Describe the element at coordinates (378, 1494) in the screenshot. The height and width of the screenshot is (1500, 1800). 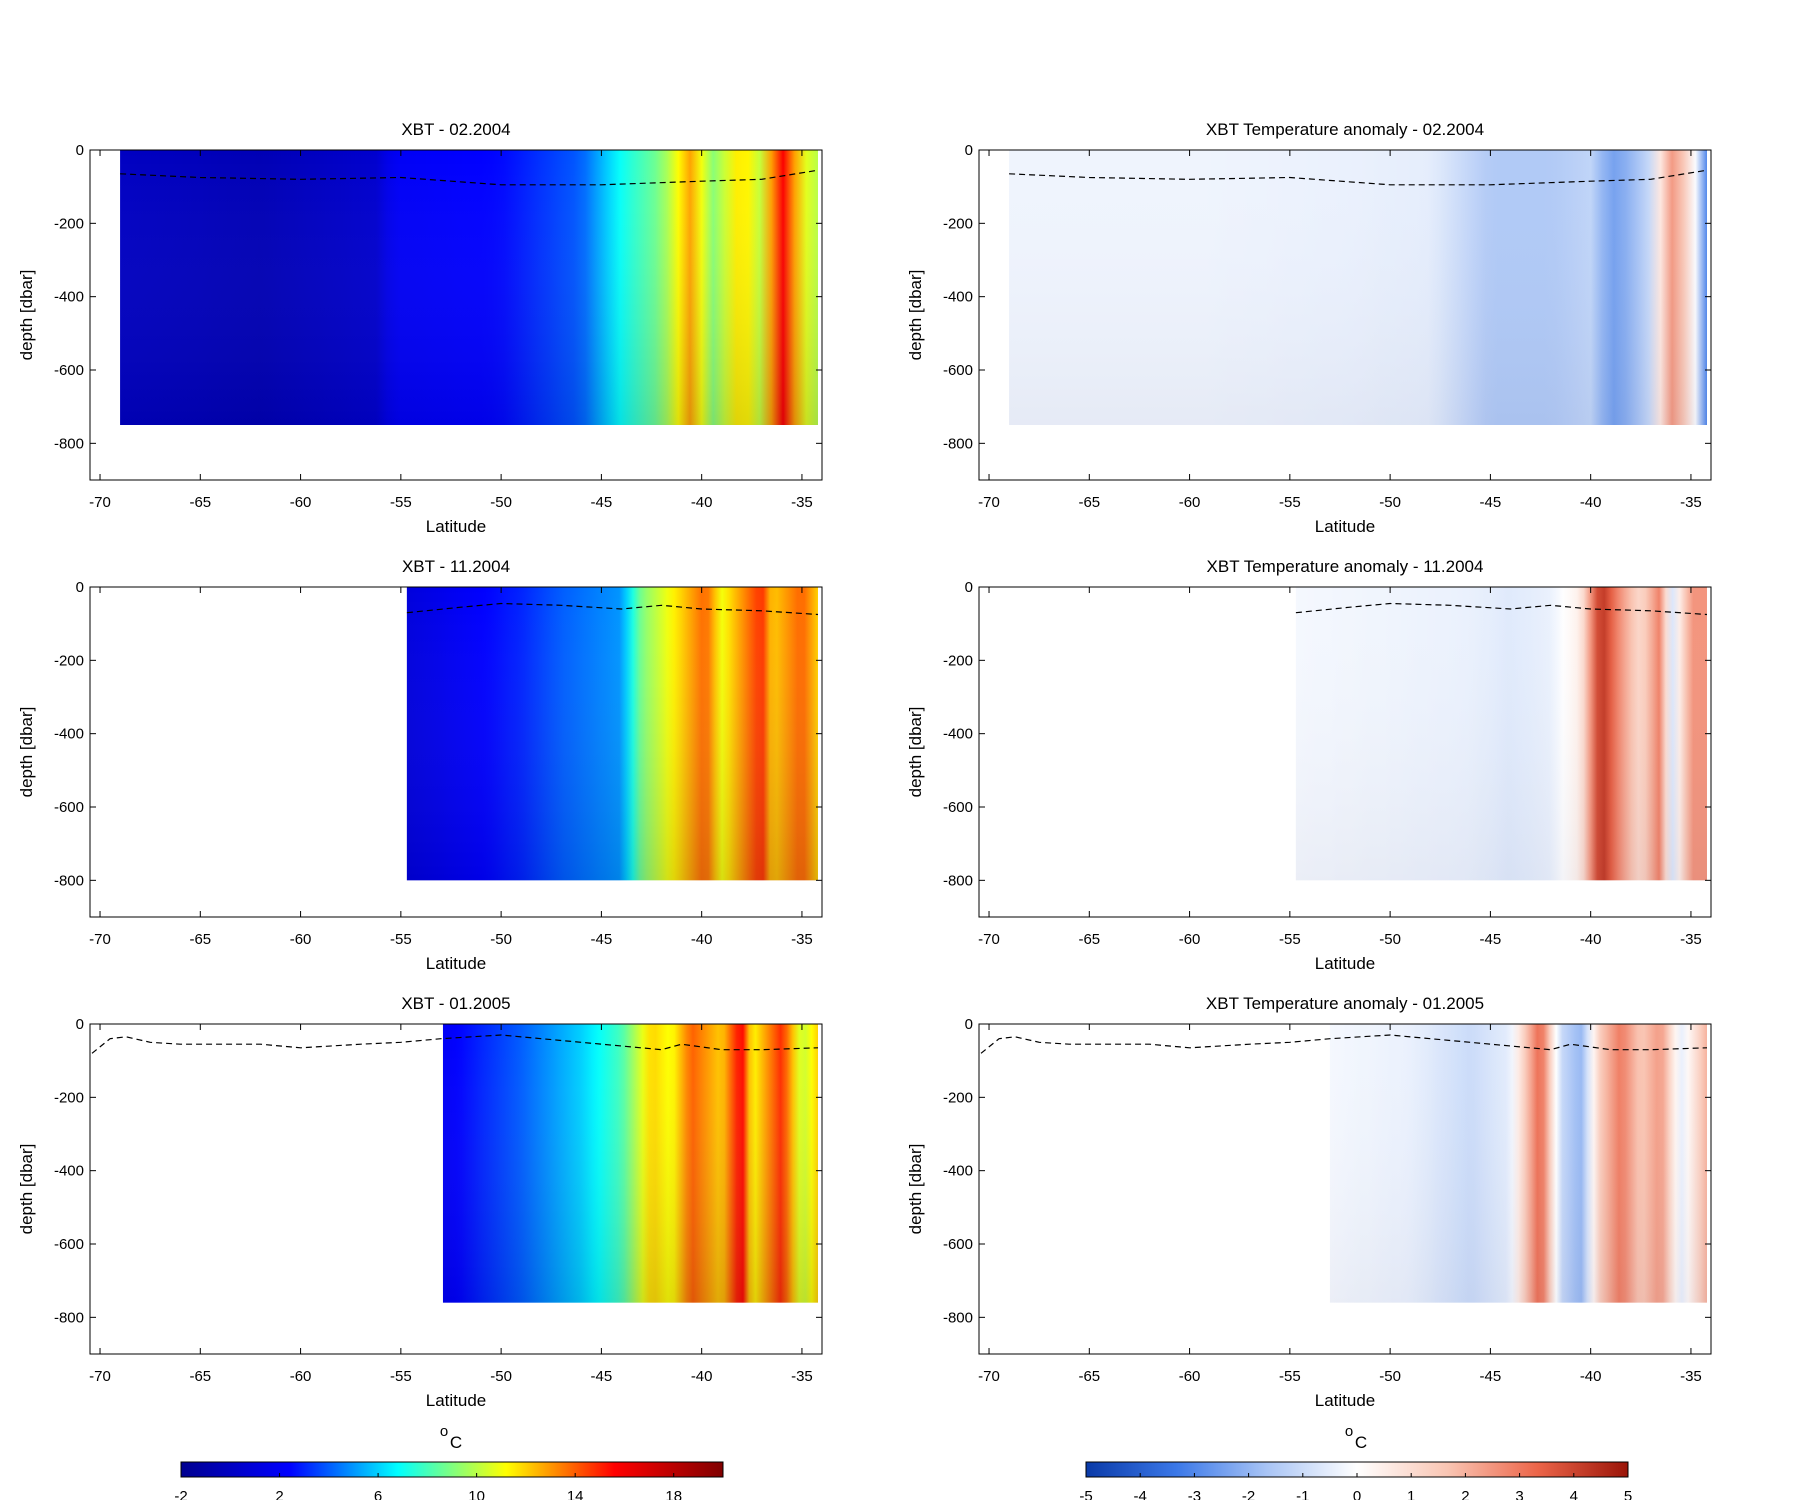
I see `colorbar-tick-label: 6` at that location.